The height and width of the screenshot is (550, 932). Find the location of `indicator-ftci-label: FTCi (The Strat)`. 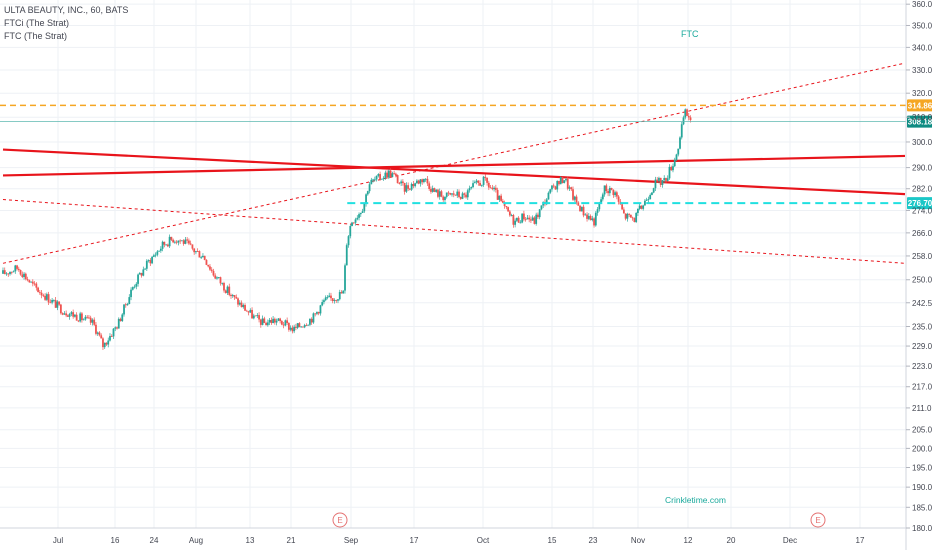

indicator-ftci-label: FTCi (The Strat) is located at coordinates (37, 23).